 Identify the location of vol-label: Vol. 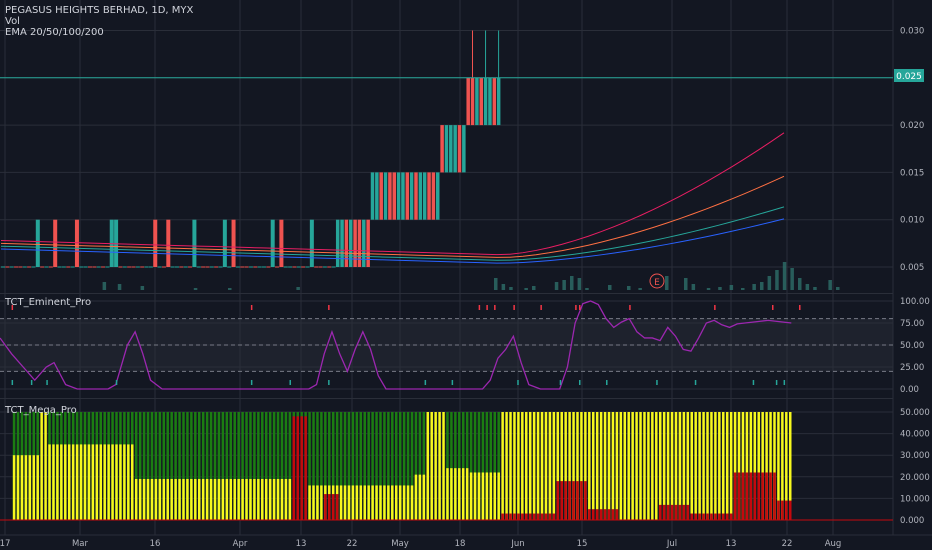
(12, 21).